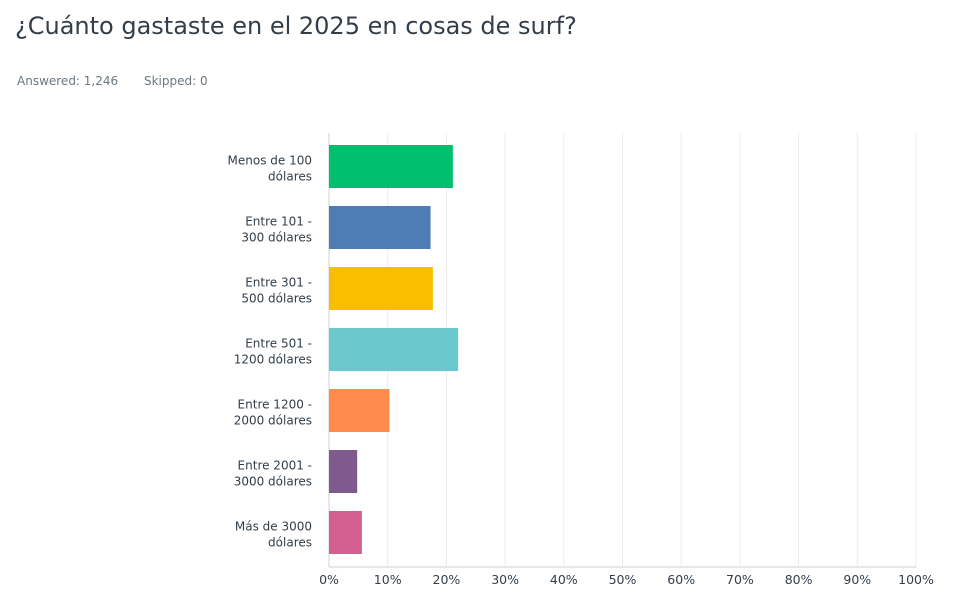 The width and height of the screenshot is (958, 609). Describe the element at coordinates (740, 579) in the screenshot. I see `x-tick-label: 70%` at that location.